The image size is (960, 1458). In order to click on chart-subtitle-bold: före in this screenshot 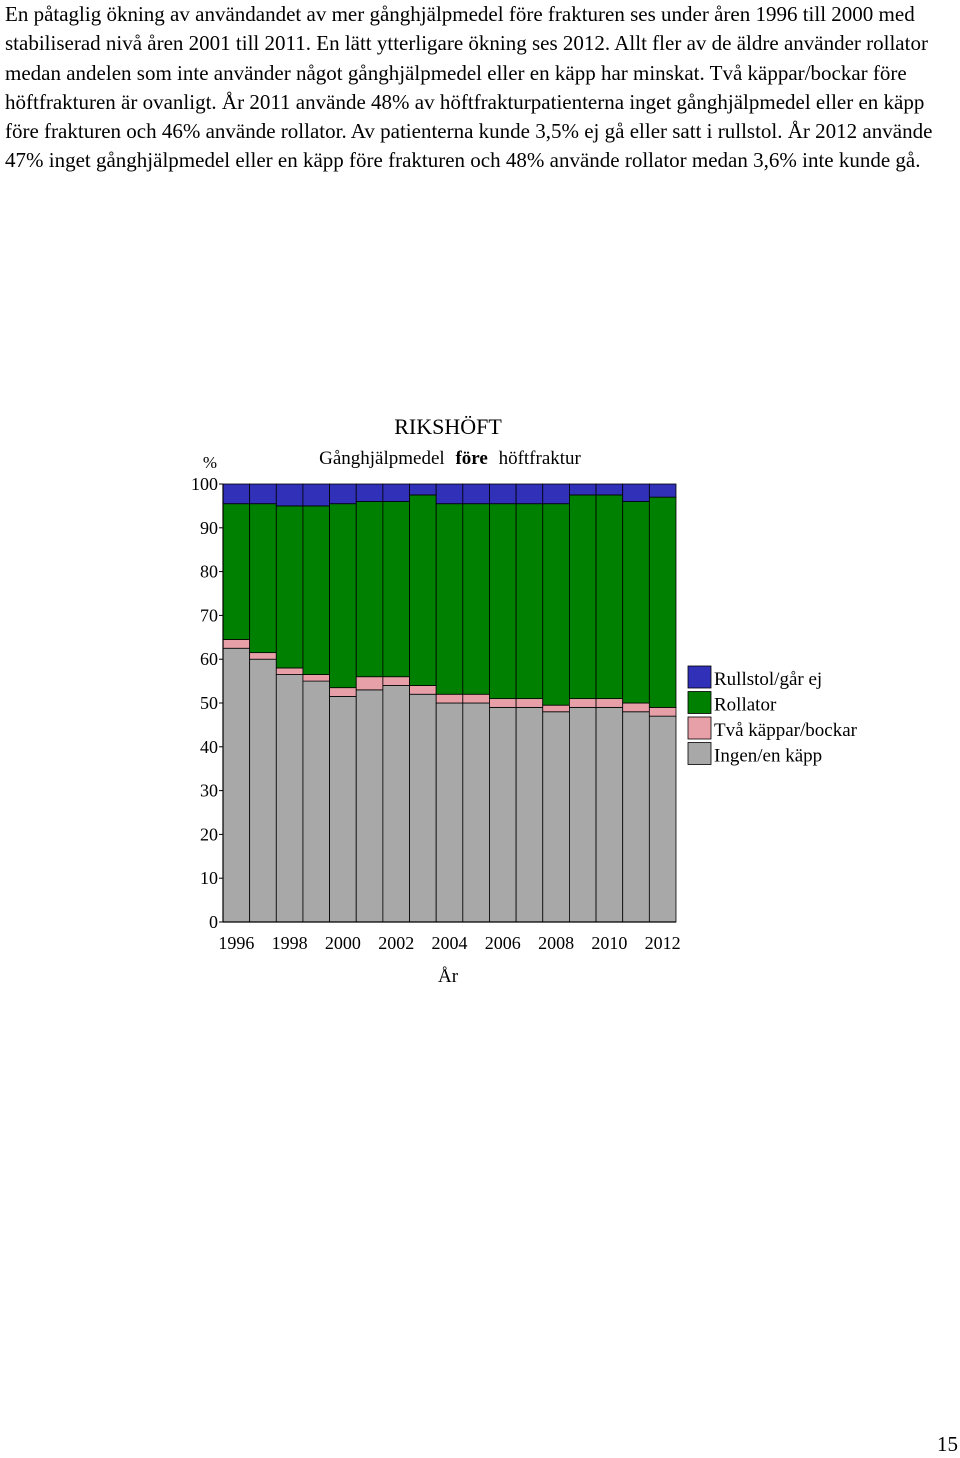, I will do `click(471, 458)`.